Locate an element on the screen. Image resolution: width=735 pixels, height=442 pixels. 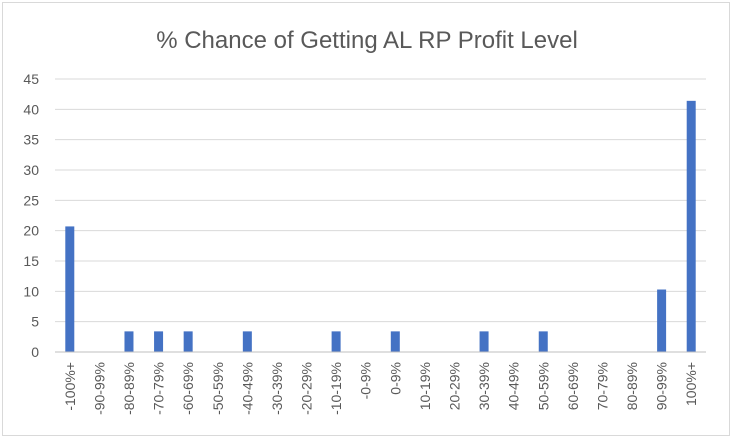
chart-title: % Chance of Getting AL RP Profit Level is located at coordinates (367, 40).